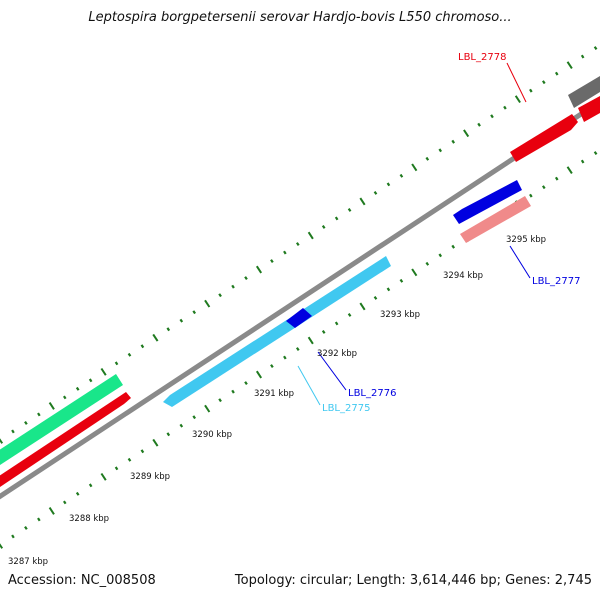  Describe the element at coordinates (544, 138) in the screenshot. I see `gene-red-lbl2778` at that location.